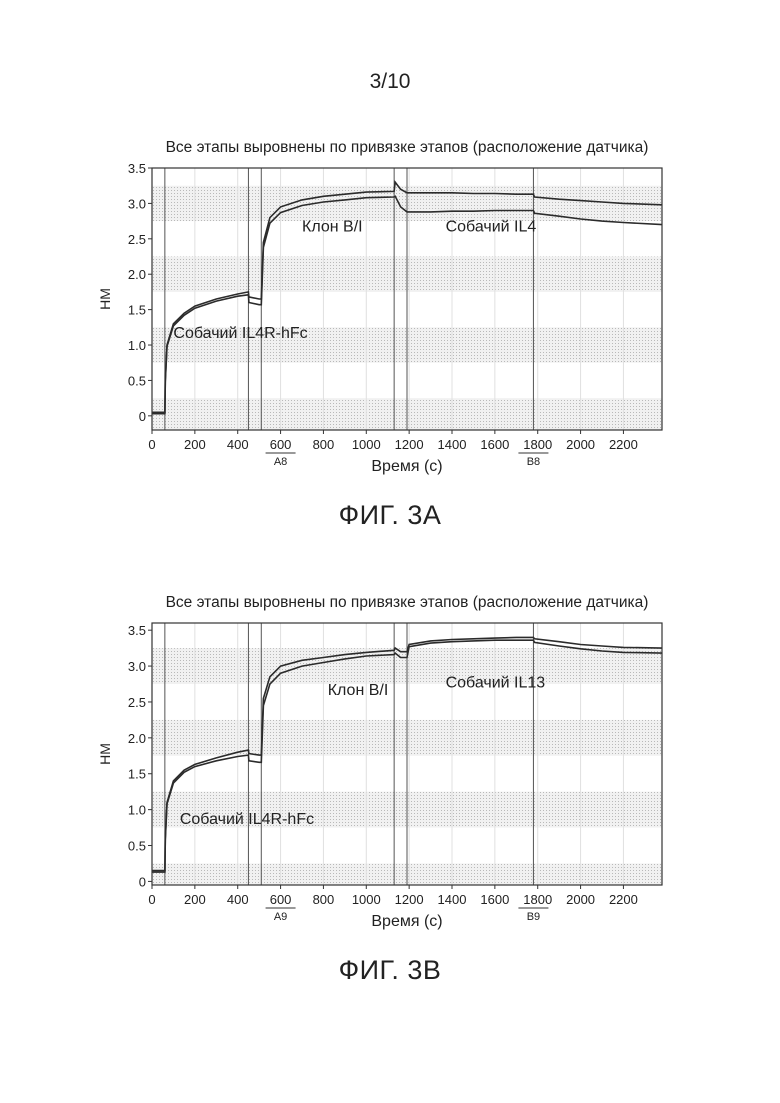 The width and height of the screenshot is (780, 1103). What do you see at coordinates (137, 774) in the screenshot?
I see `fig3b-ytick-label: 1.5` at bounding box center [137, 774].